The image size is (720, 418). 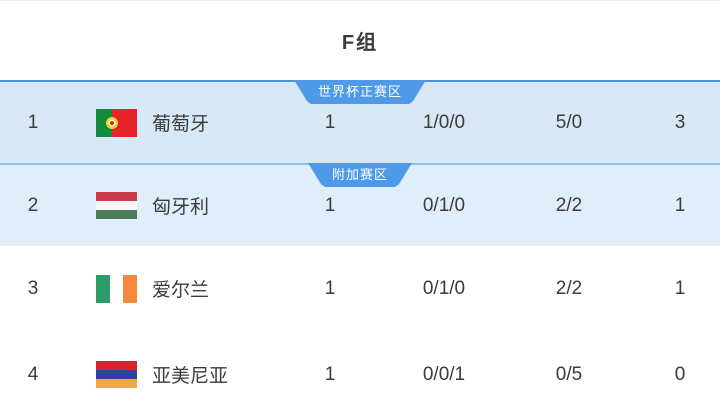 What do you see at coordinates (33, 374) in the screenshot?
I see `position-cell: 4` at bounding box center [33, 374].